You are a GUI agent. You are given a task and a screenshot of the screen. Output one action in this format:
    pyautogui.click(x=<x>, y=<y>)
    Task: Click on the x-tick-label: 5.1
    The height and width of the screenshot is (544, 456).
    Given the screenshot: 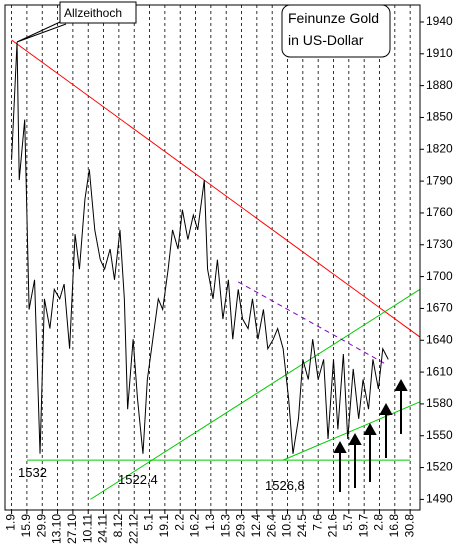 What is the action you would take?
    pyautogui.click(x=149, y=522)
    